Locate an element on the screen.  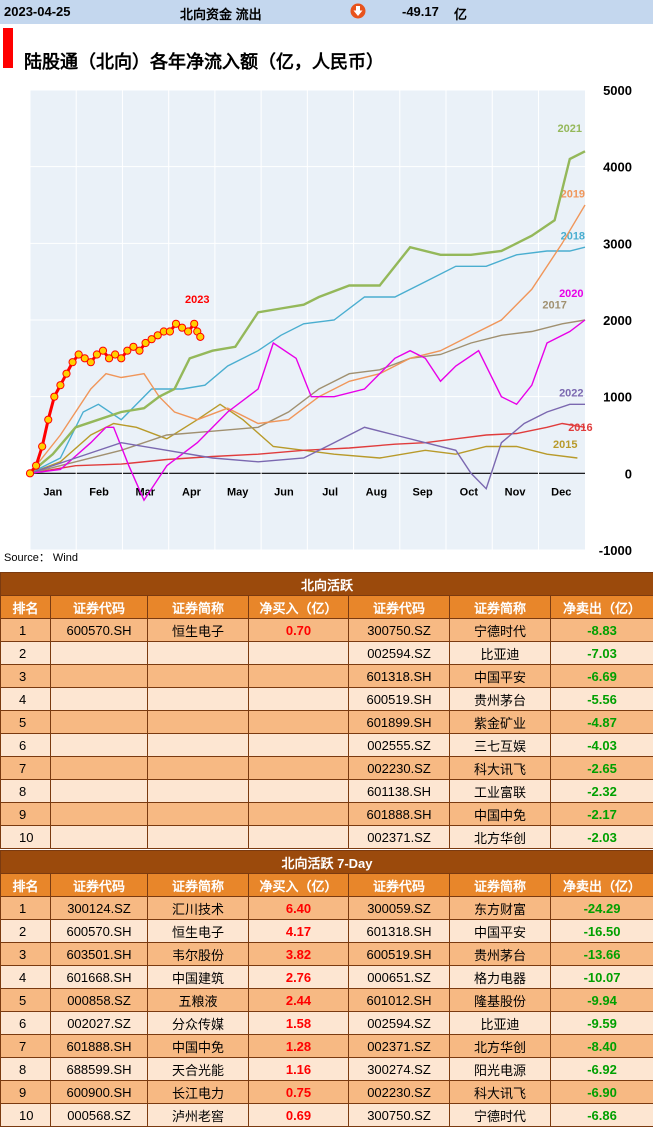
table-cell: 北方华创 is located at coordinates (500, 837).